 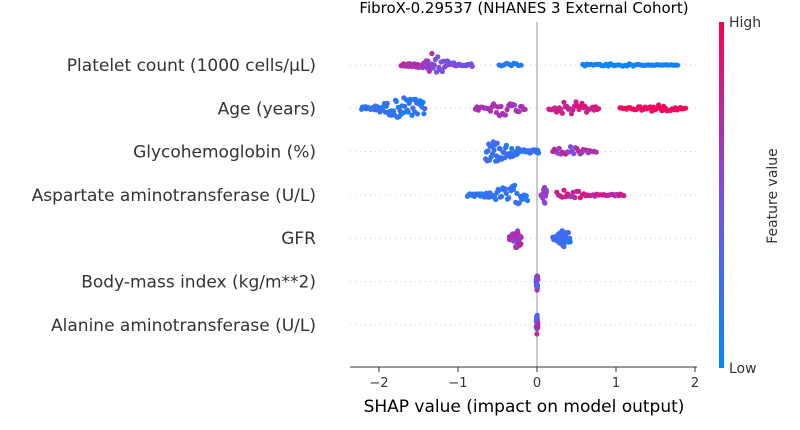 I want to click on feature-label: Body-mass index (kg/m**2), so click(x=198, y=283).